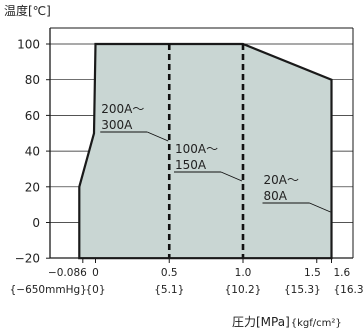 The width and height of the screenshot is (363, 335). What do you see at coordinates (27, 259) in the screenshot?
I see `y-tick-label-6: −20` at bounding box center [27, 259].